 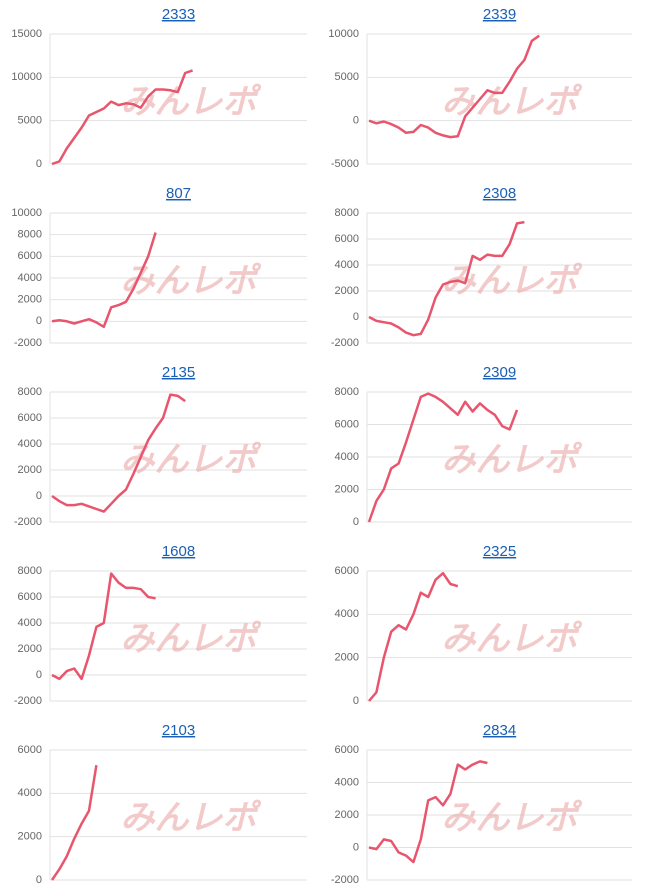 I want to click on chart-title: 2325, so click(x=499, y=551).